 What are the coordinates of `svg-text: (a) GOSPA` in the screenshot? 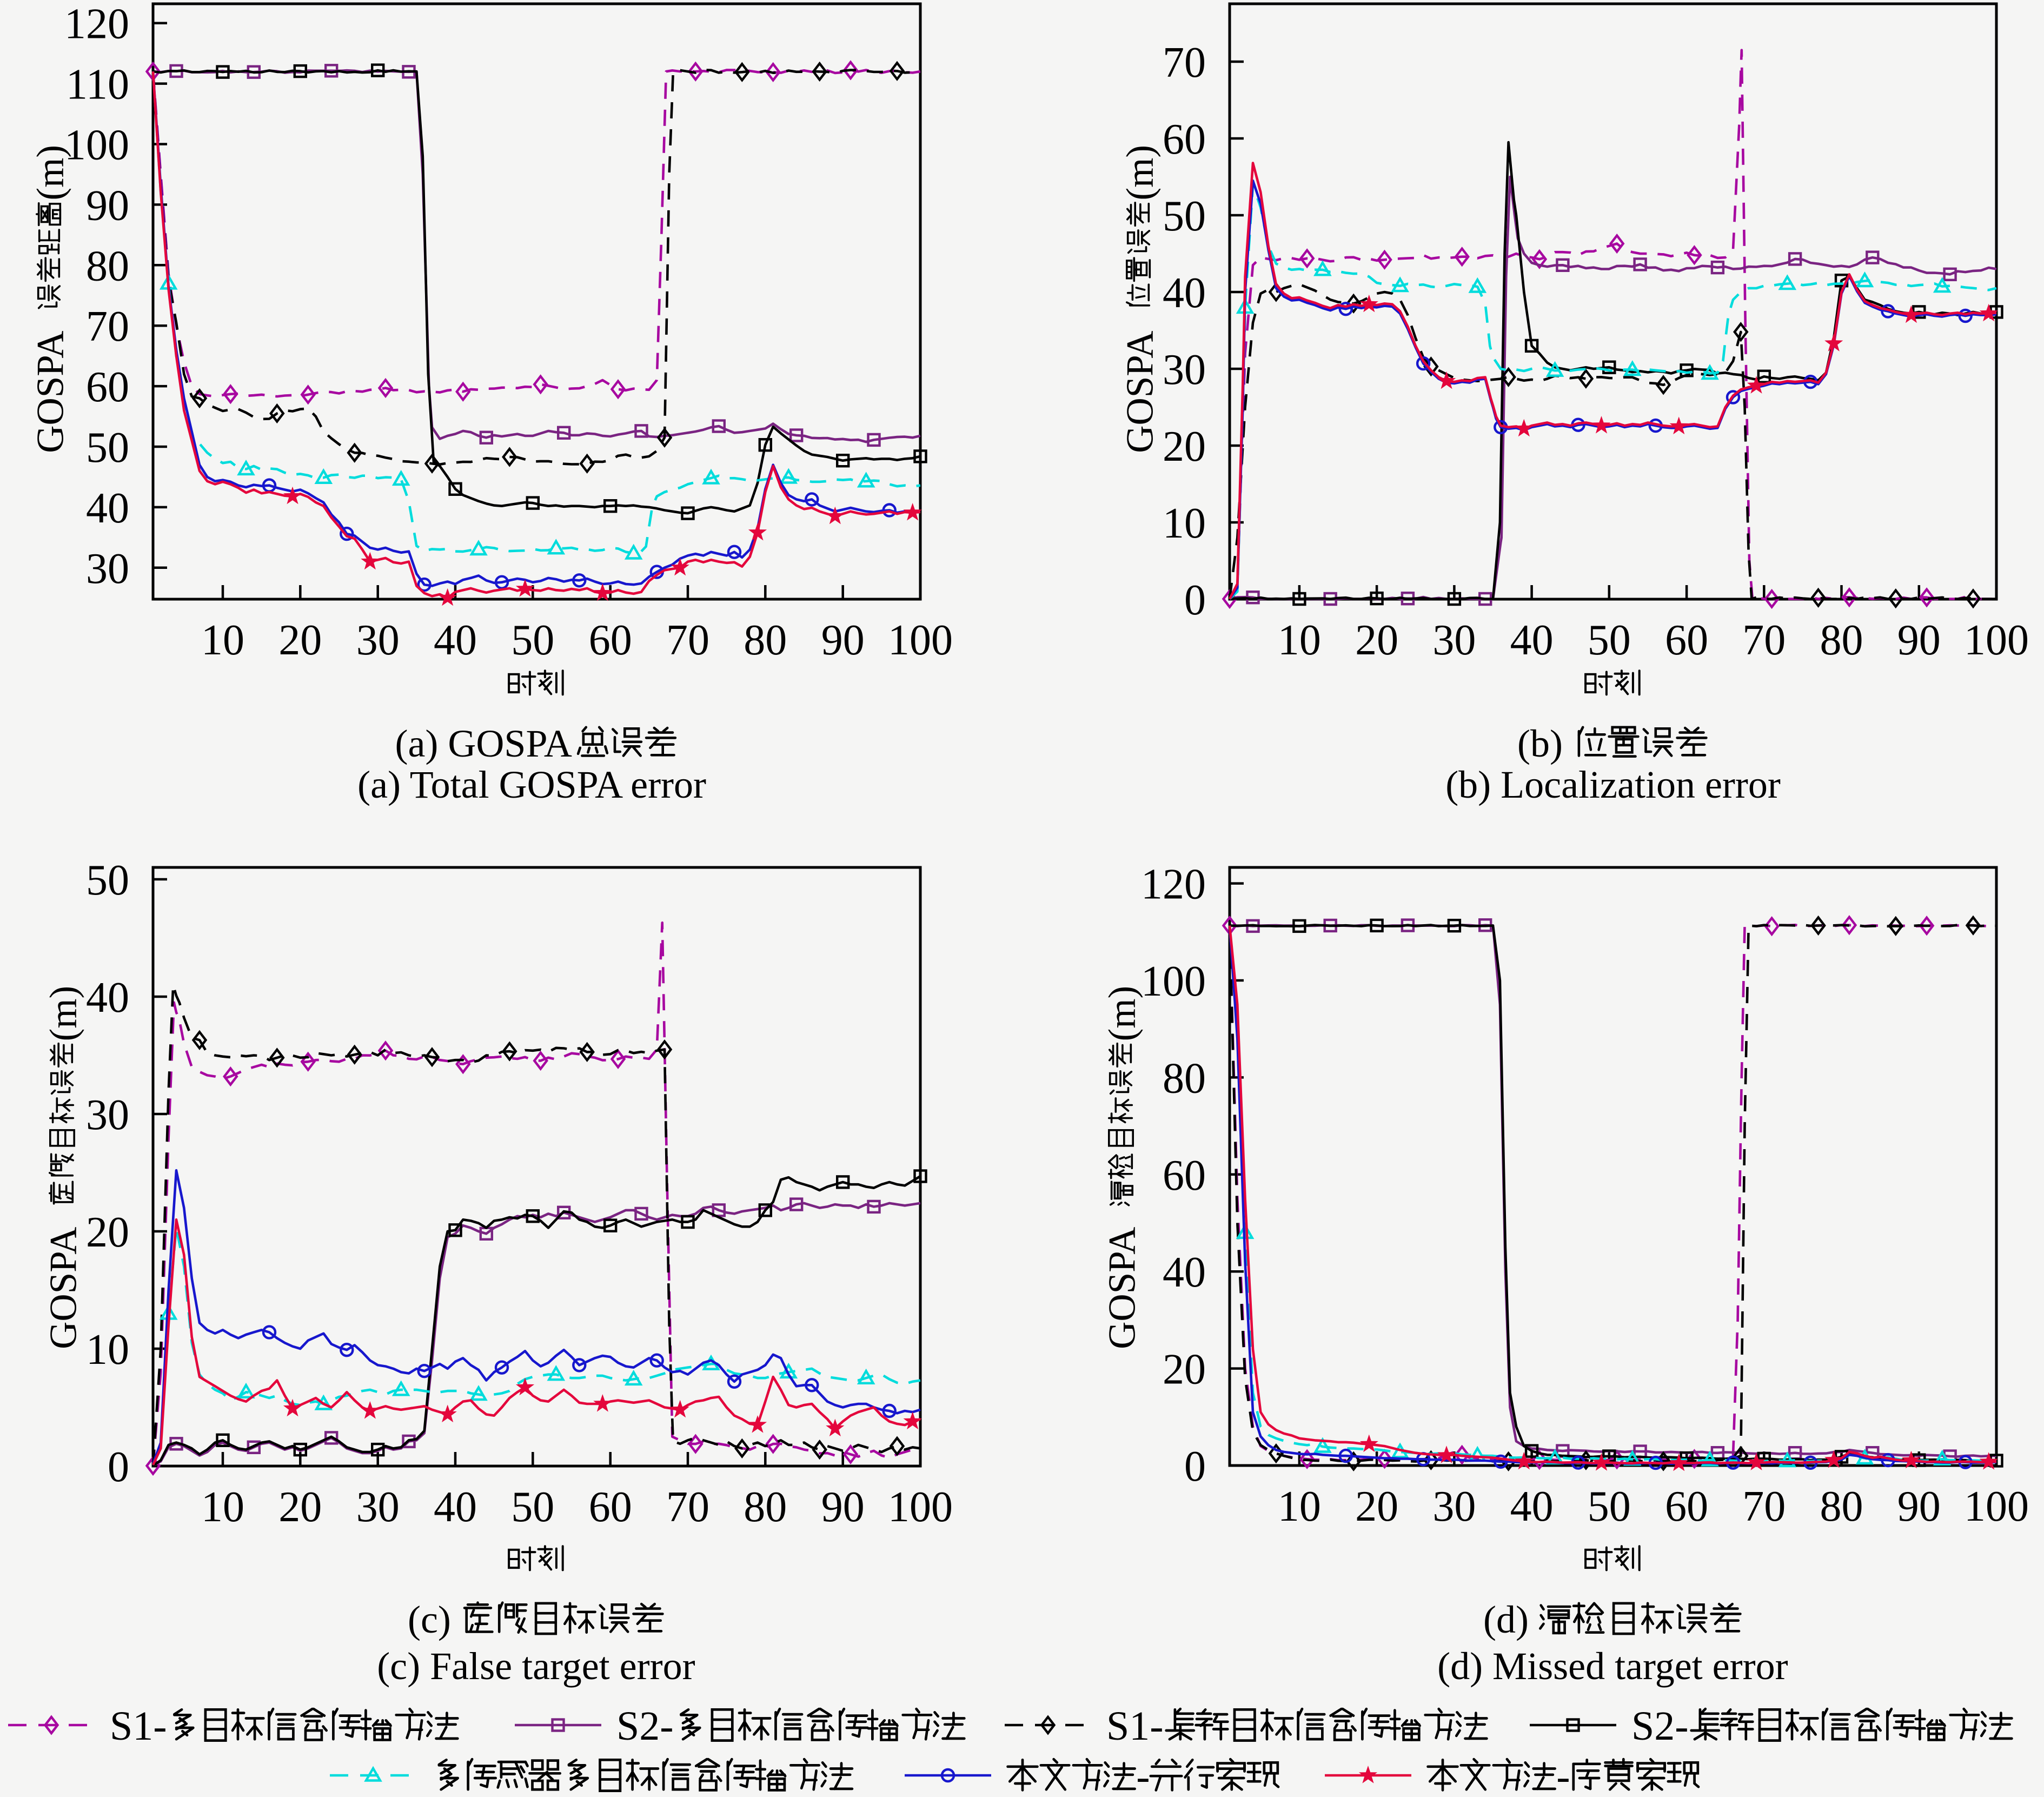 It's located at (484, 743).